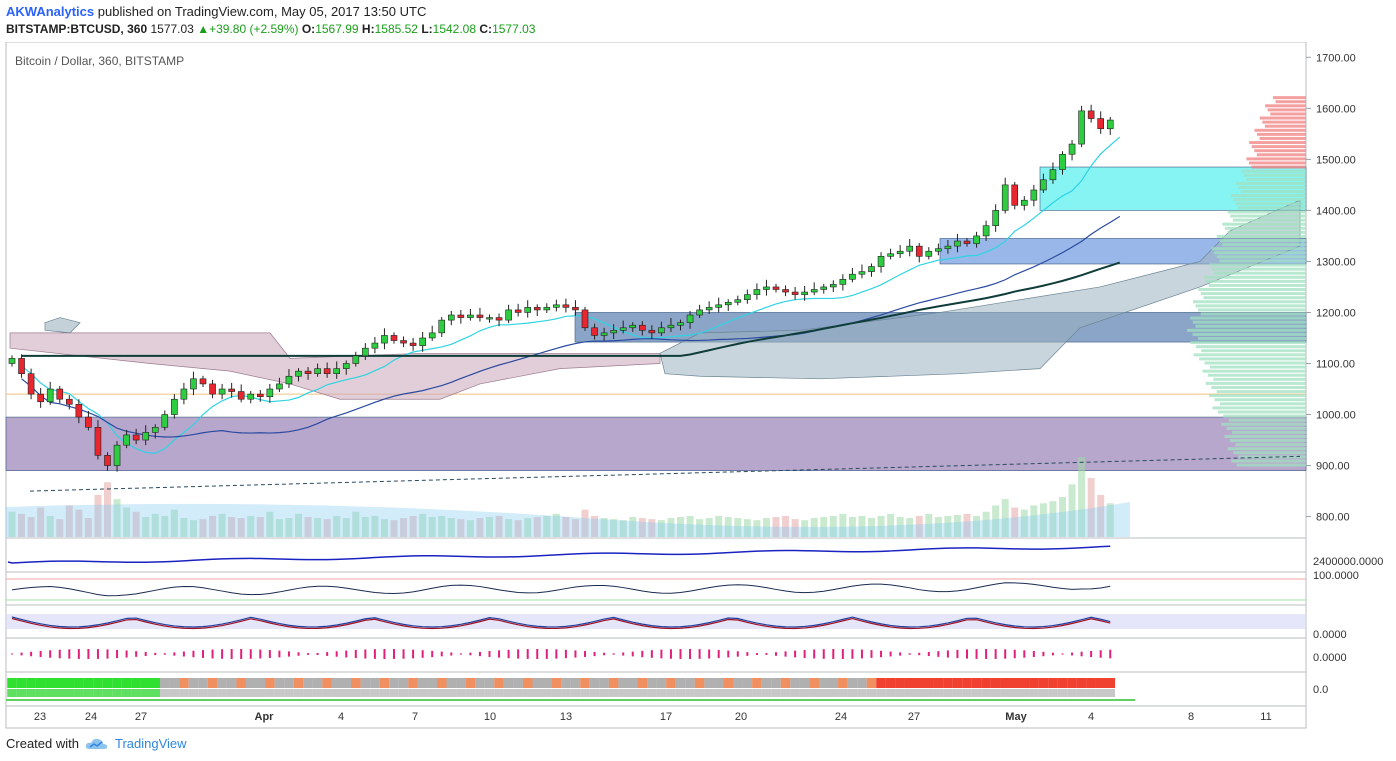 This screenshot has height=761, width=1396. What do you see at coordinates (415, 717) in the screenshot?
I see `time-tick-label: 7` at bounding box center [415, 717].